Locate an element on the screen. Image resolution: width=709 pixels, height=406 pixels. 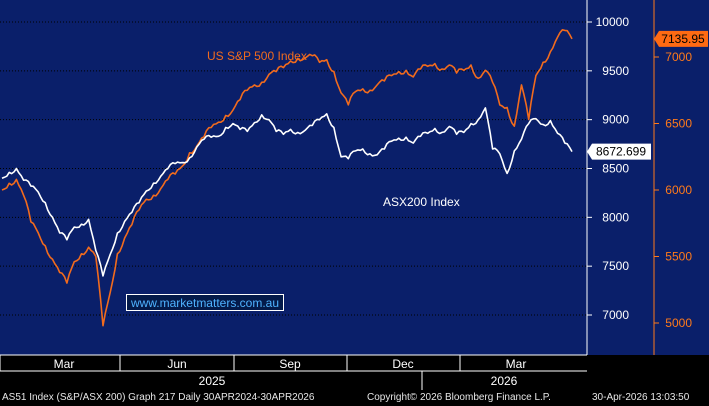
right-axis-ticks: 5000 5500 6000 6500 7000 is located at coordinates (673, 190).